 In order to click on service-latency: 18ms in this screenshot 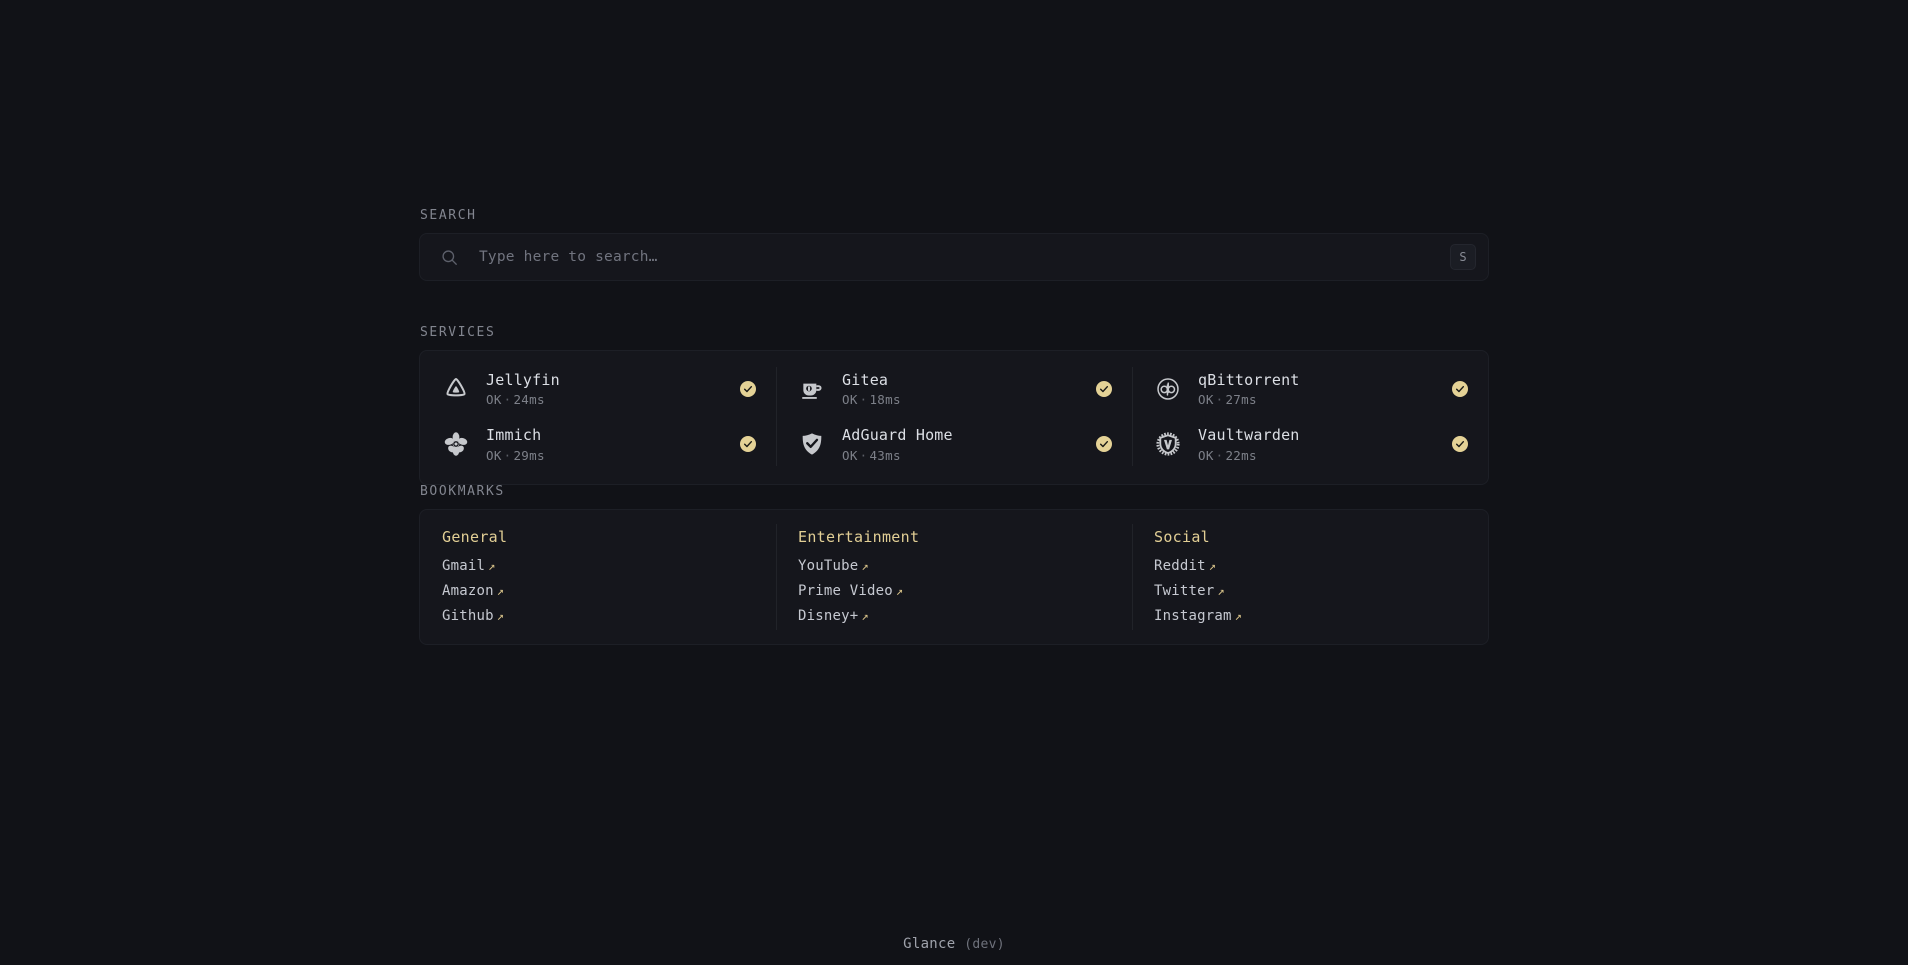, I will do `click(885, 400)`.